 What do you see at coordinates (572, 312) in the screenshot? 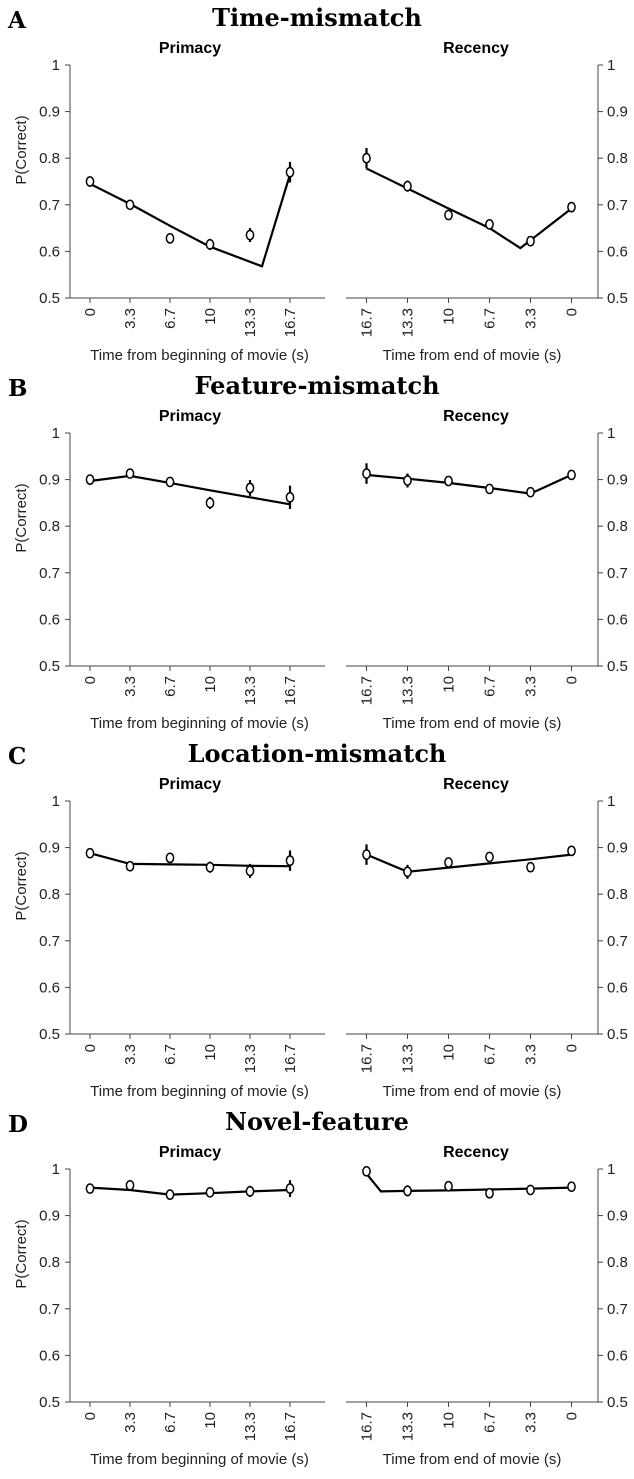
I see `x-tick-label: 0` at bounding box center [572, 312].